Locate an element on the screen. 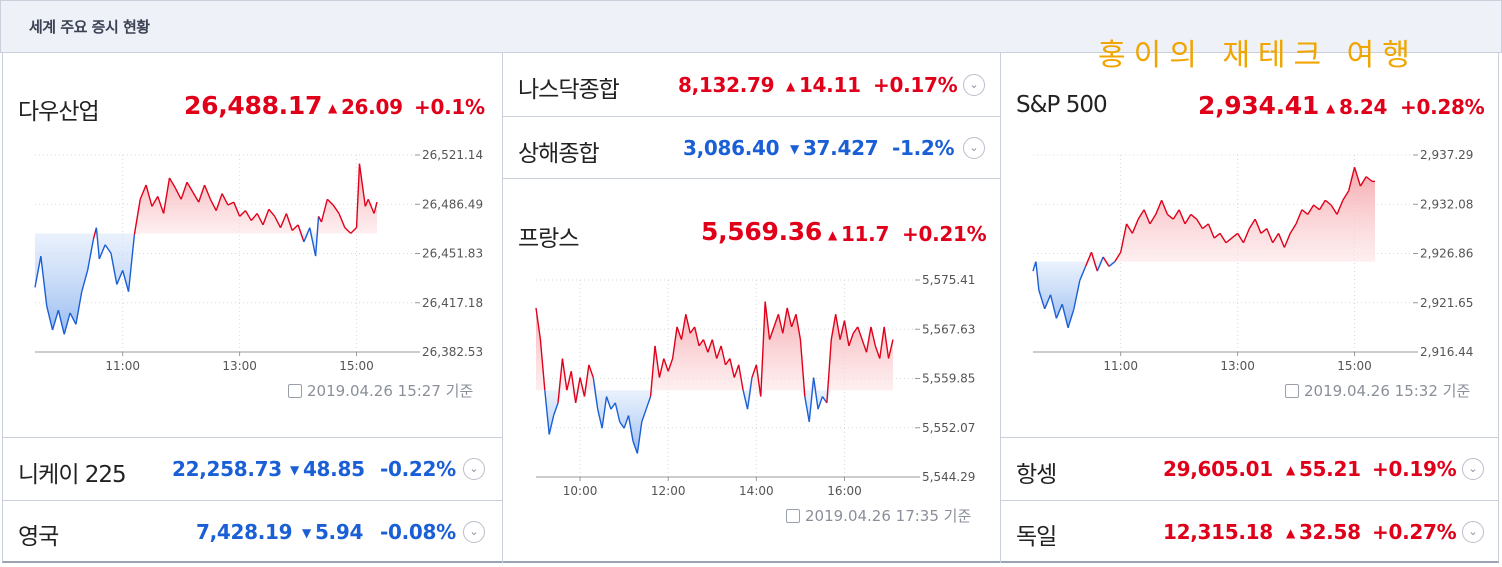 The width and height of the screenshot is (1502, 567). down-arrow-icon: ▼ is located at coordinates (306, 533).